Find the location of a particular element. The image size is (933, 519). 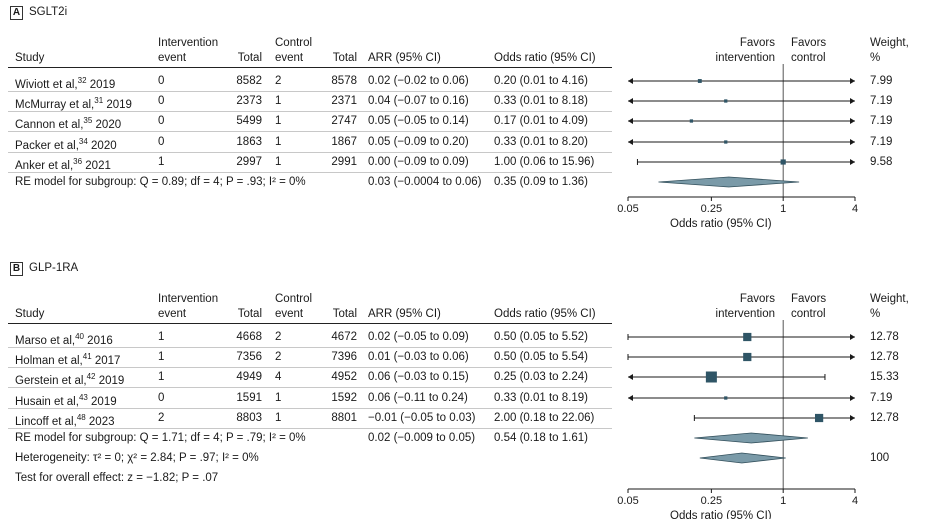

study-name: McMurray et al,31 2019 is located at coordinates (73, 103).